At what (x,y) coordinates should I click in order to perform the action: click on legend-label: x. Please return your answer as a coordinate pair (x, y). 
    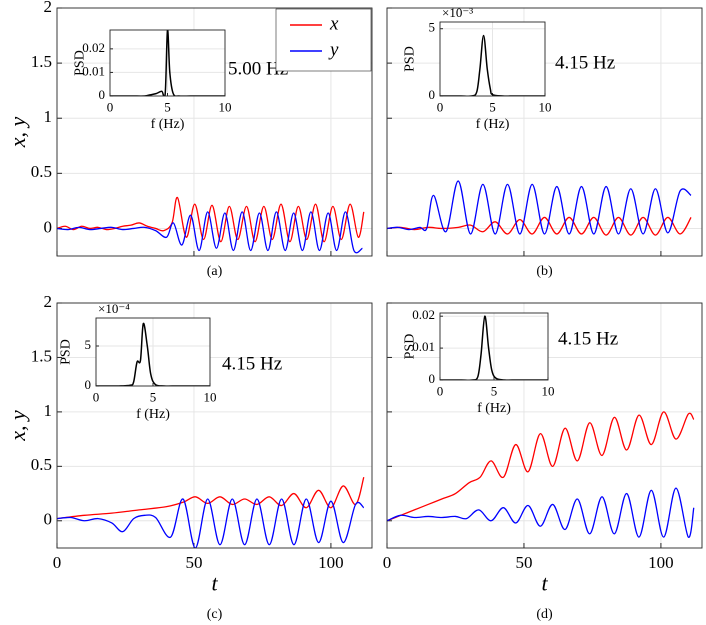
    Looking at the image, I should click on (334, 23).